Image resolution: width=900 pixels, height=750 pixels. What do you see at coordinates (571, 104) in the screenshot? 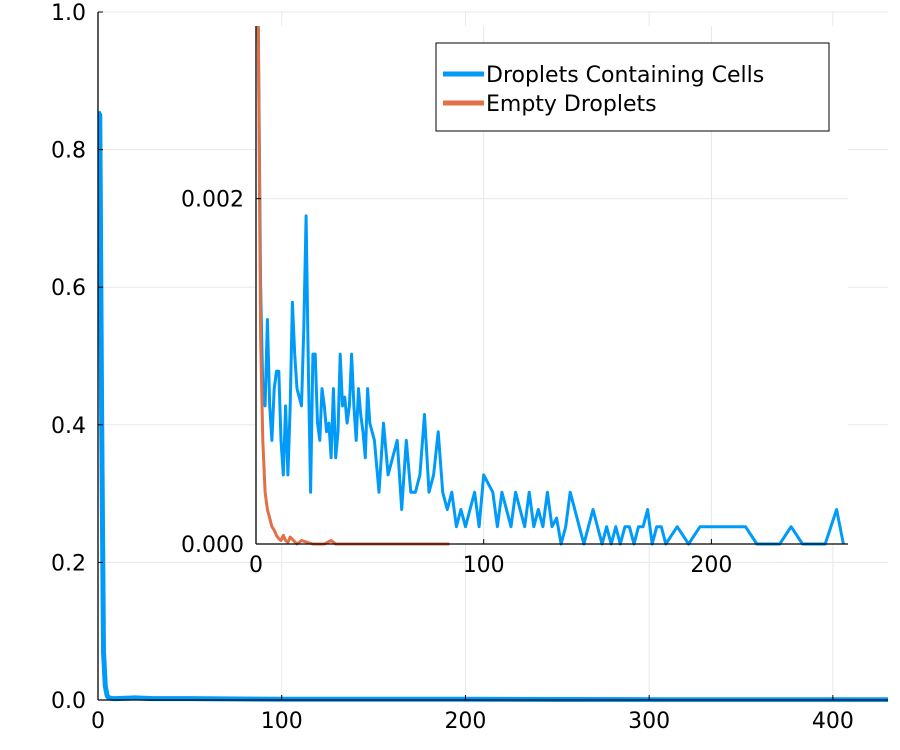
I see `legend-label: Empty Droplets` at bounding box center [571, 104].